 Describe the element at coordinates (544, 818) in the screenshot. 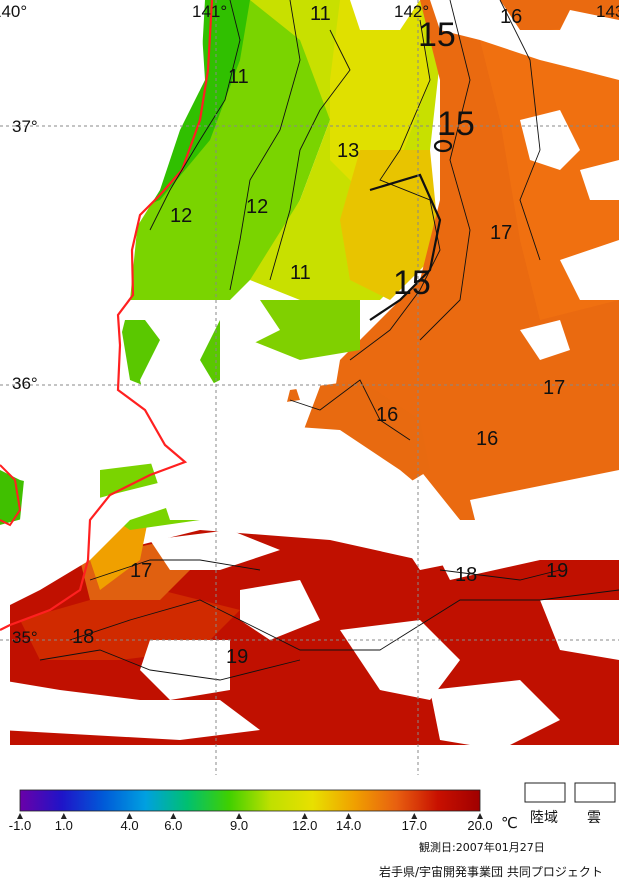

I see `land-label: 陸域` at that location.